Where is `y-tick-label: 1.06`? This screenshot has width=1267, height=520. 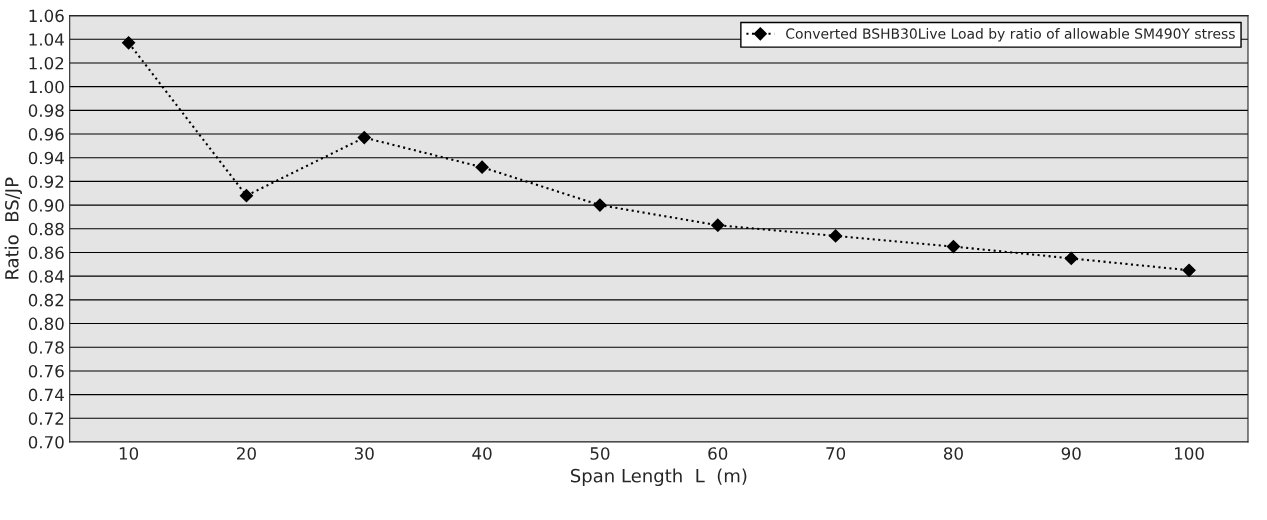
y-tick-label: 1.06 is located at coordinates (46, 16).